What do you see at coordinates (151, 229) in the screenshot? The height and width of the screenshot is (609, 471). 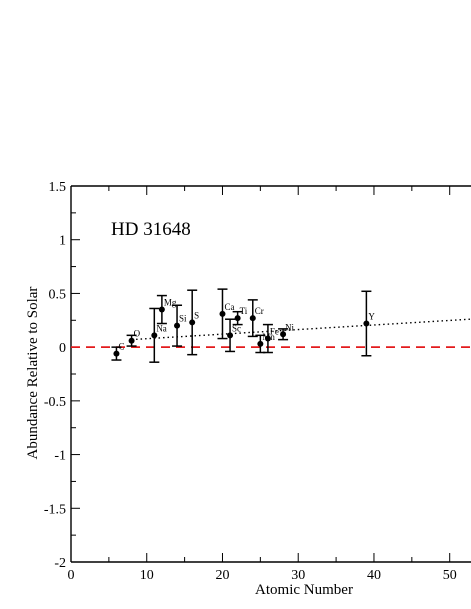 I see `chart-annotation: HD 31648` at bounding box center [151, 229].